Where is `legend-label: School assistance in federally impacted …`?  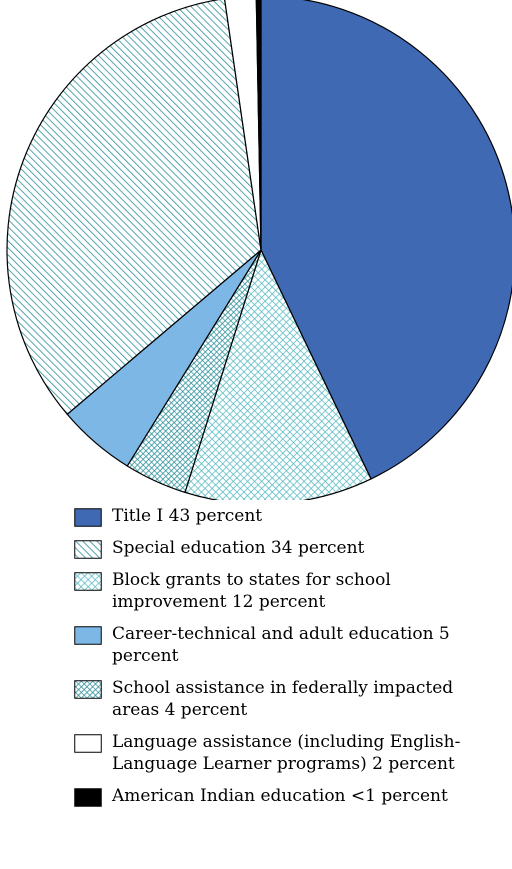 legend-label: School assistance in federally impacted … is located at coordinates (283, 699).